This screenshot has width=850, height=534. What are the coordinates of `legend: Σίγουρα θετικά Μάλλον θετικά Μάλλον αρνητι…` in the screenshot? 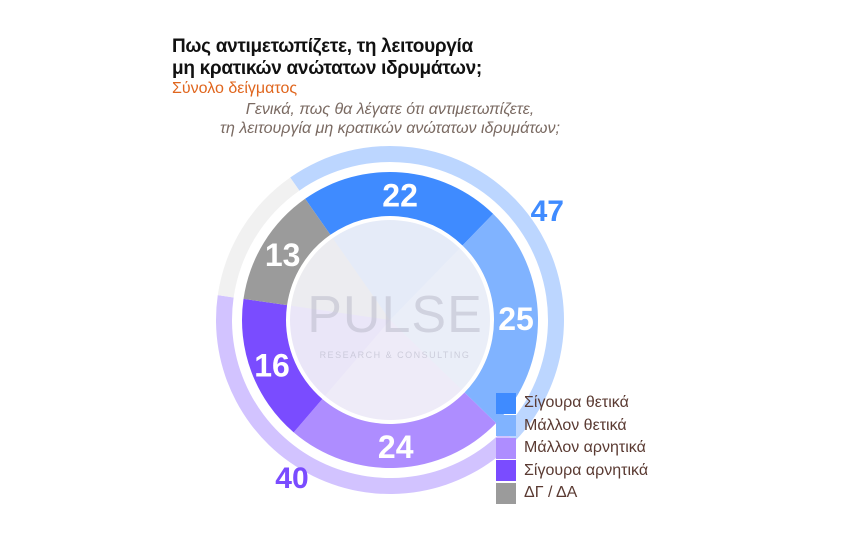 It's located at (572, 448).